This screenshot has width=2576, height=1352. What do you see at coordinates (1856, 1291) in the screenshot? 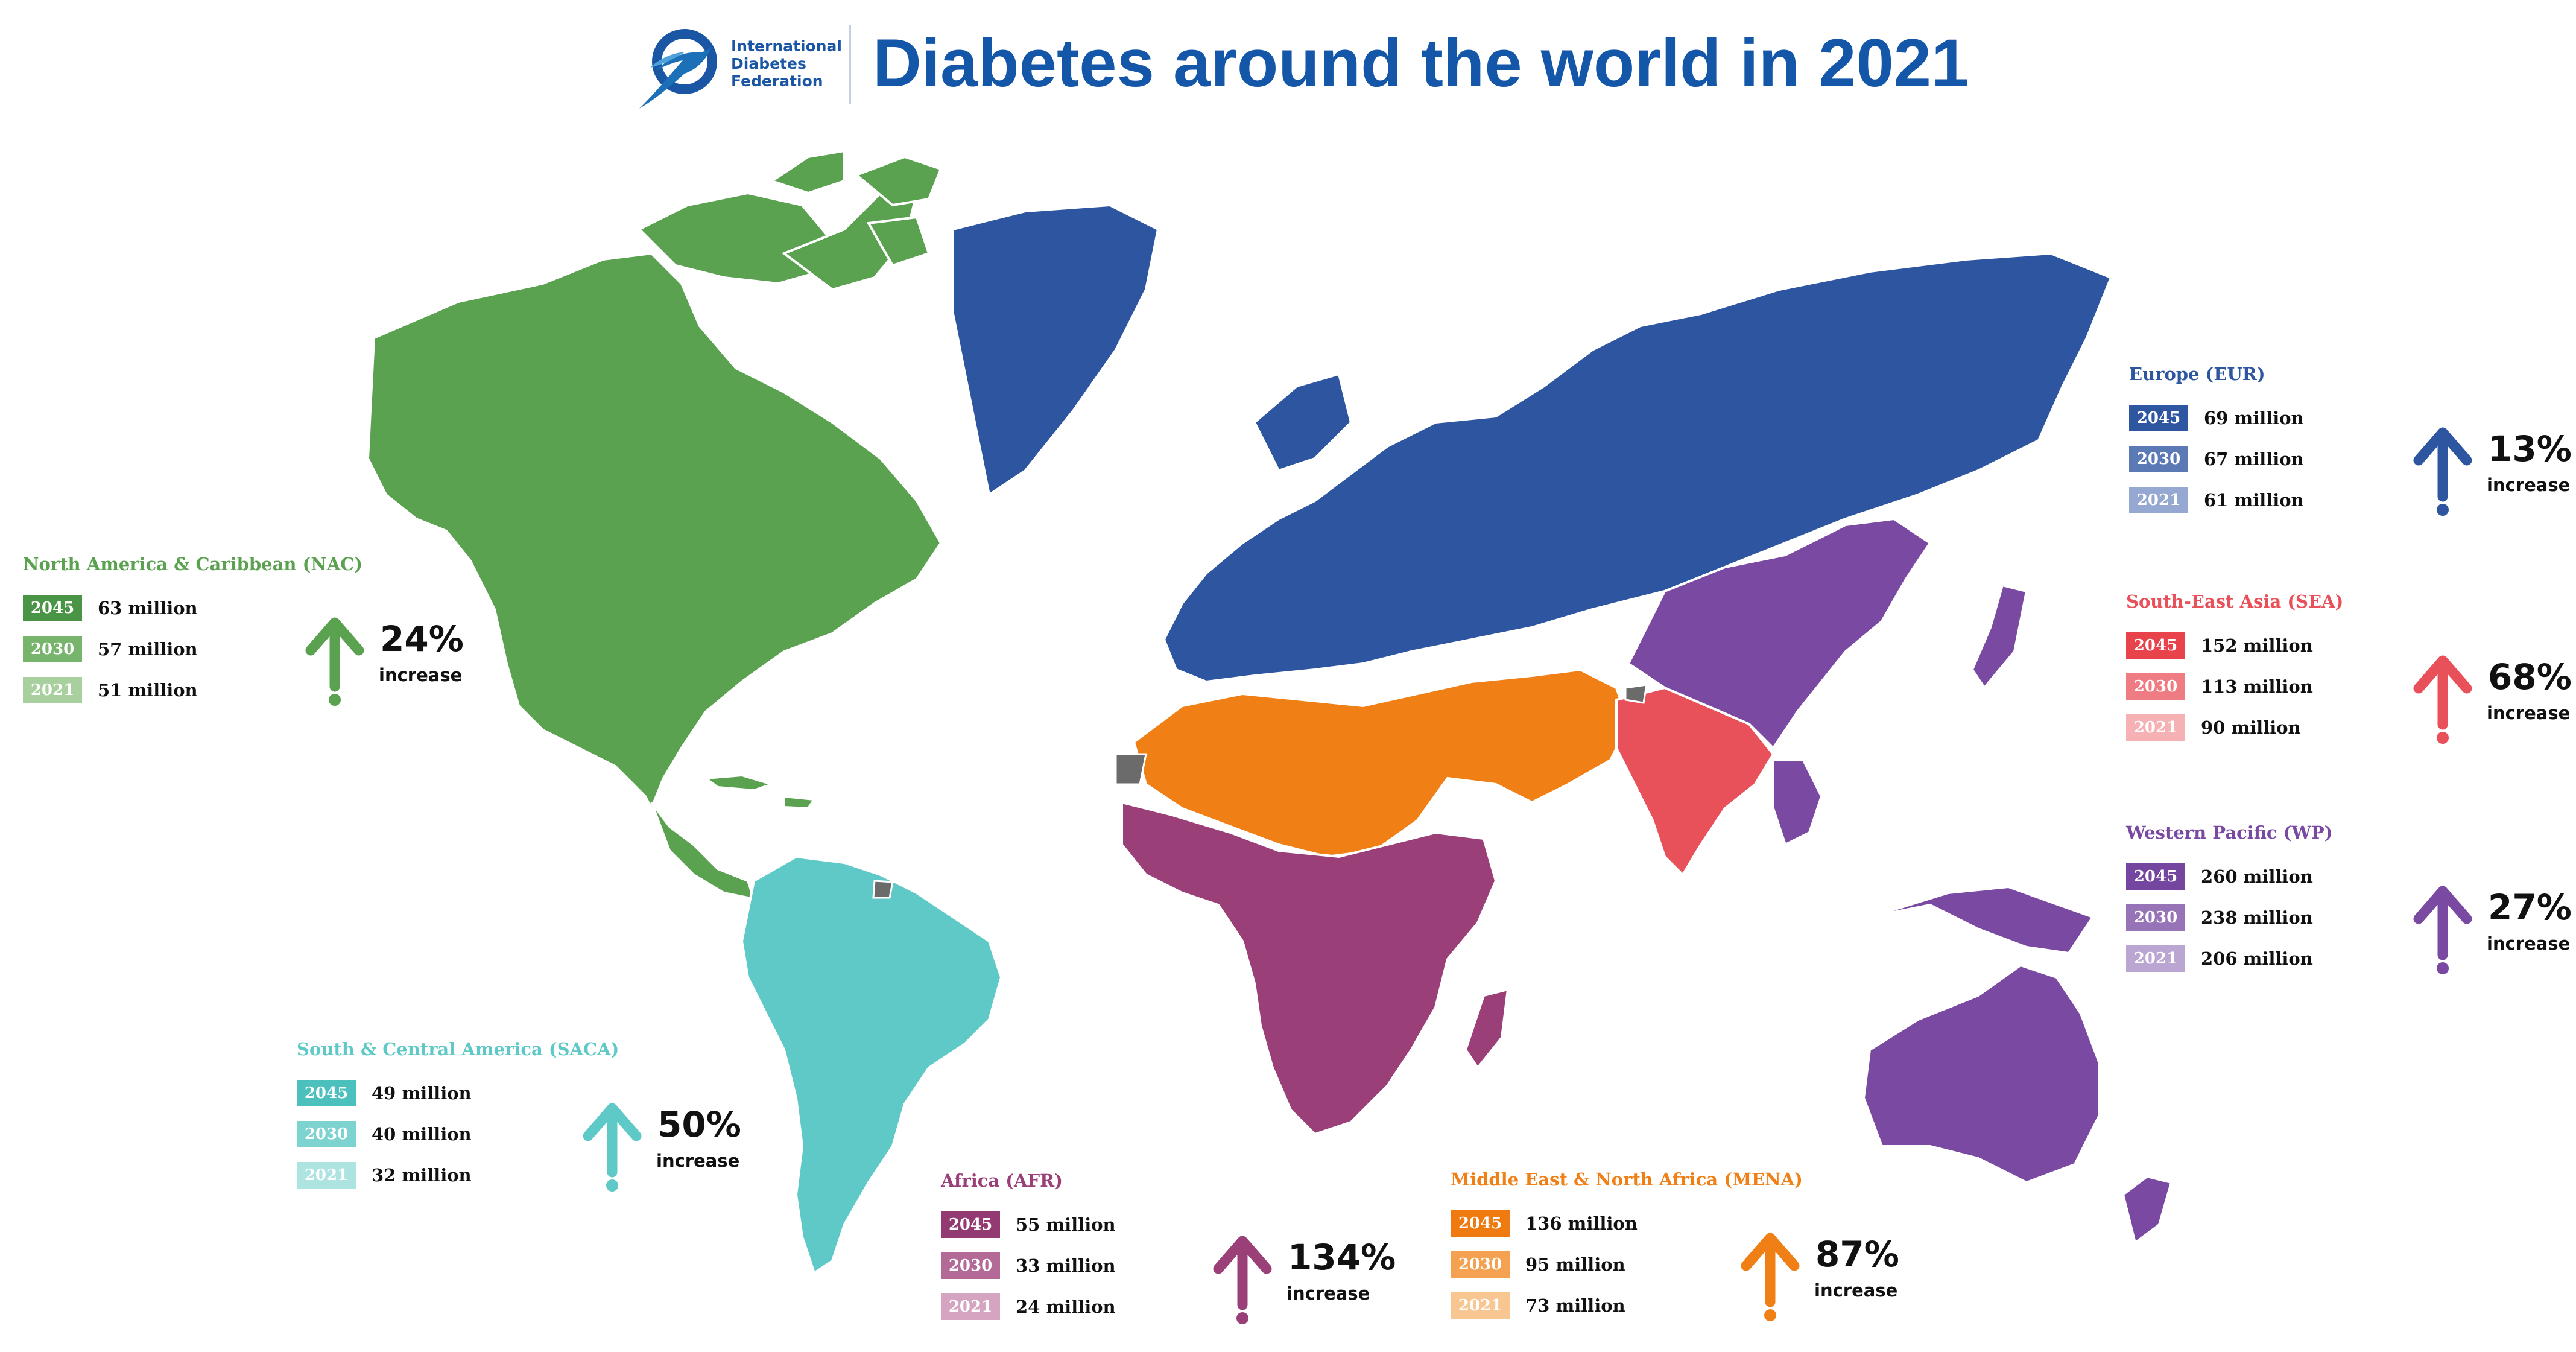
I see `increase-label-mena: increase` at bounding box center [1856, 1291].